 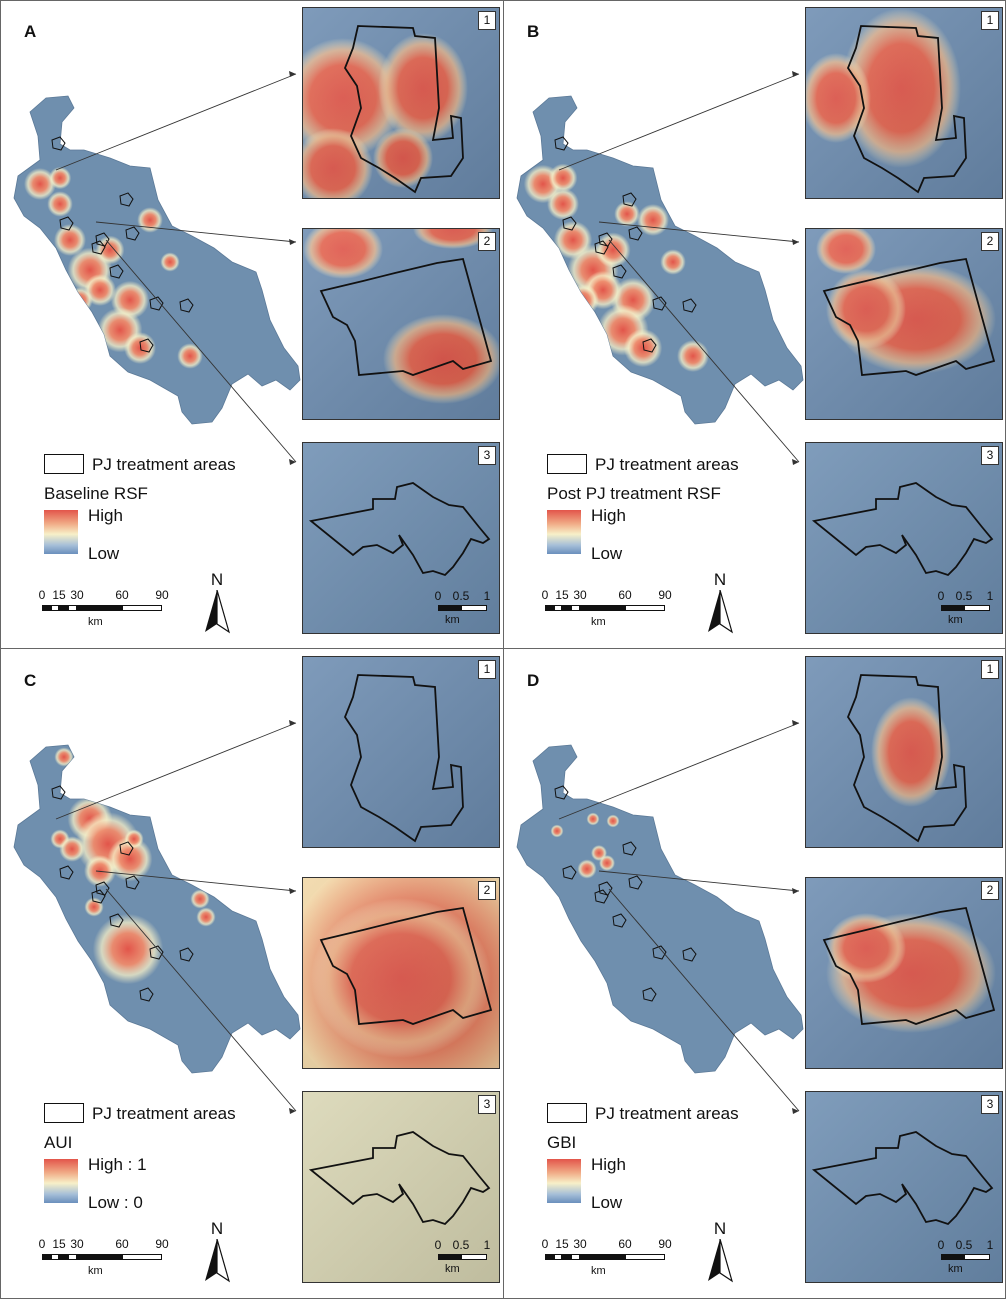 I want to click on horizontal-divider, so click(x=503, y=648).